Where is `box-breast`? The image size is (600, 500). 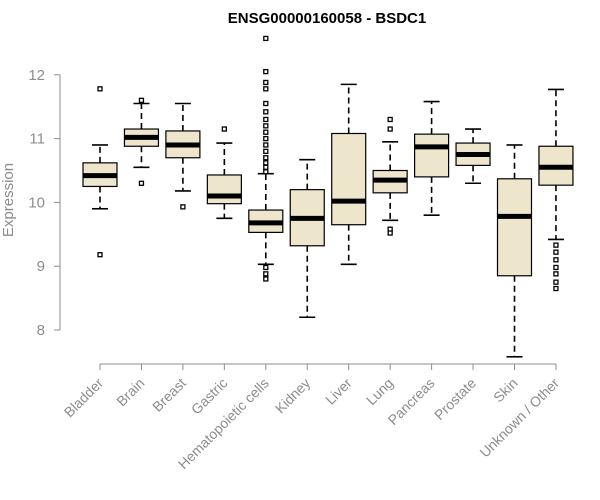 box-breast is located at coordinates (183, 156).